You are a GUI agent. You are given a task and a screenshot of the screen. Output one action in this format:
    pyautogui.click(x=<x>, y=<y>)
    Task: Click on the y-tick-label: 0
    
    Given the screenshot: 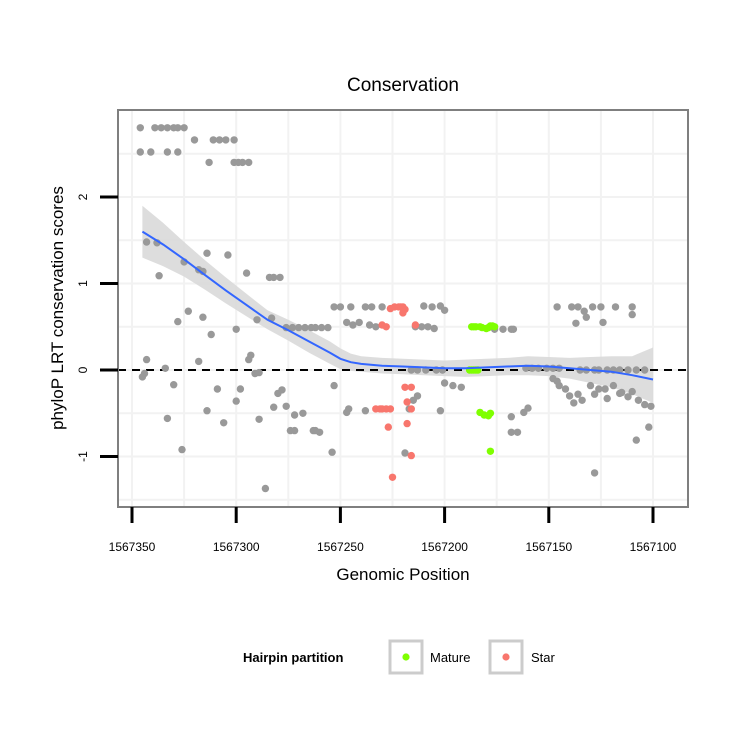 What is the action you would take?
    pyautogui.click(x=83, y=369)
    